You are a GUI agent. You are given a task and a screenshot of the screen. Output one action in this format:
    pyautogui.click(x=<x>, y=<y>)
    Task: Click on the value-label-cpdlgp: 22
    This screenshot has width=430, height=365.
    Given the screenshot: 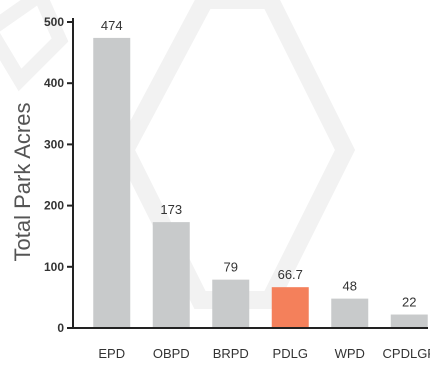 What is the action you would take?
    pyautogui.click(x=409, y=302)
    